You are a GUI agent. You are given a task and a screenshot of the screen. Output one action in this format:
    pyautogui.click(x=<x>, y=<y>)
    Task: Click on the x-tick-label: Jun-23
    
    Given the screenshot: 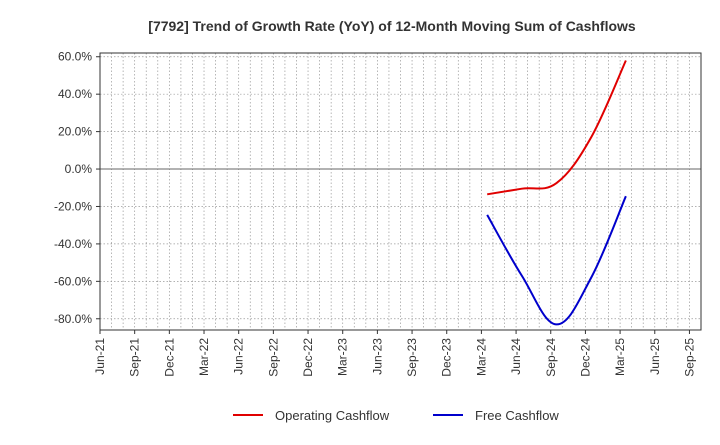 What is the action you would take?
    pyautogui.click(x=377, y=356)
    